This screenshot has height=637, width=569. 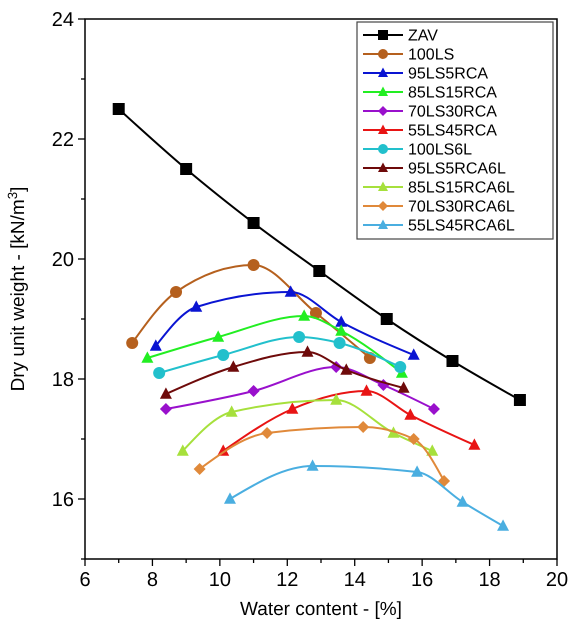 What do you see at coordinates (557, 580) in the screenshot?
I see `x-tick-label: 20` at bounding box center [557, 580].